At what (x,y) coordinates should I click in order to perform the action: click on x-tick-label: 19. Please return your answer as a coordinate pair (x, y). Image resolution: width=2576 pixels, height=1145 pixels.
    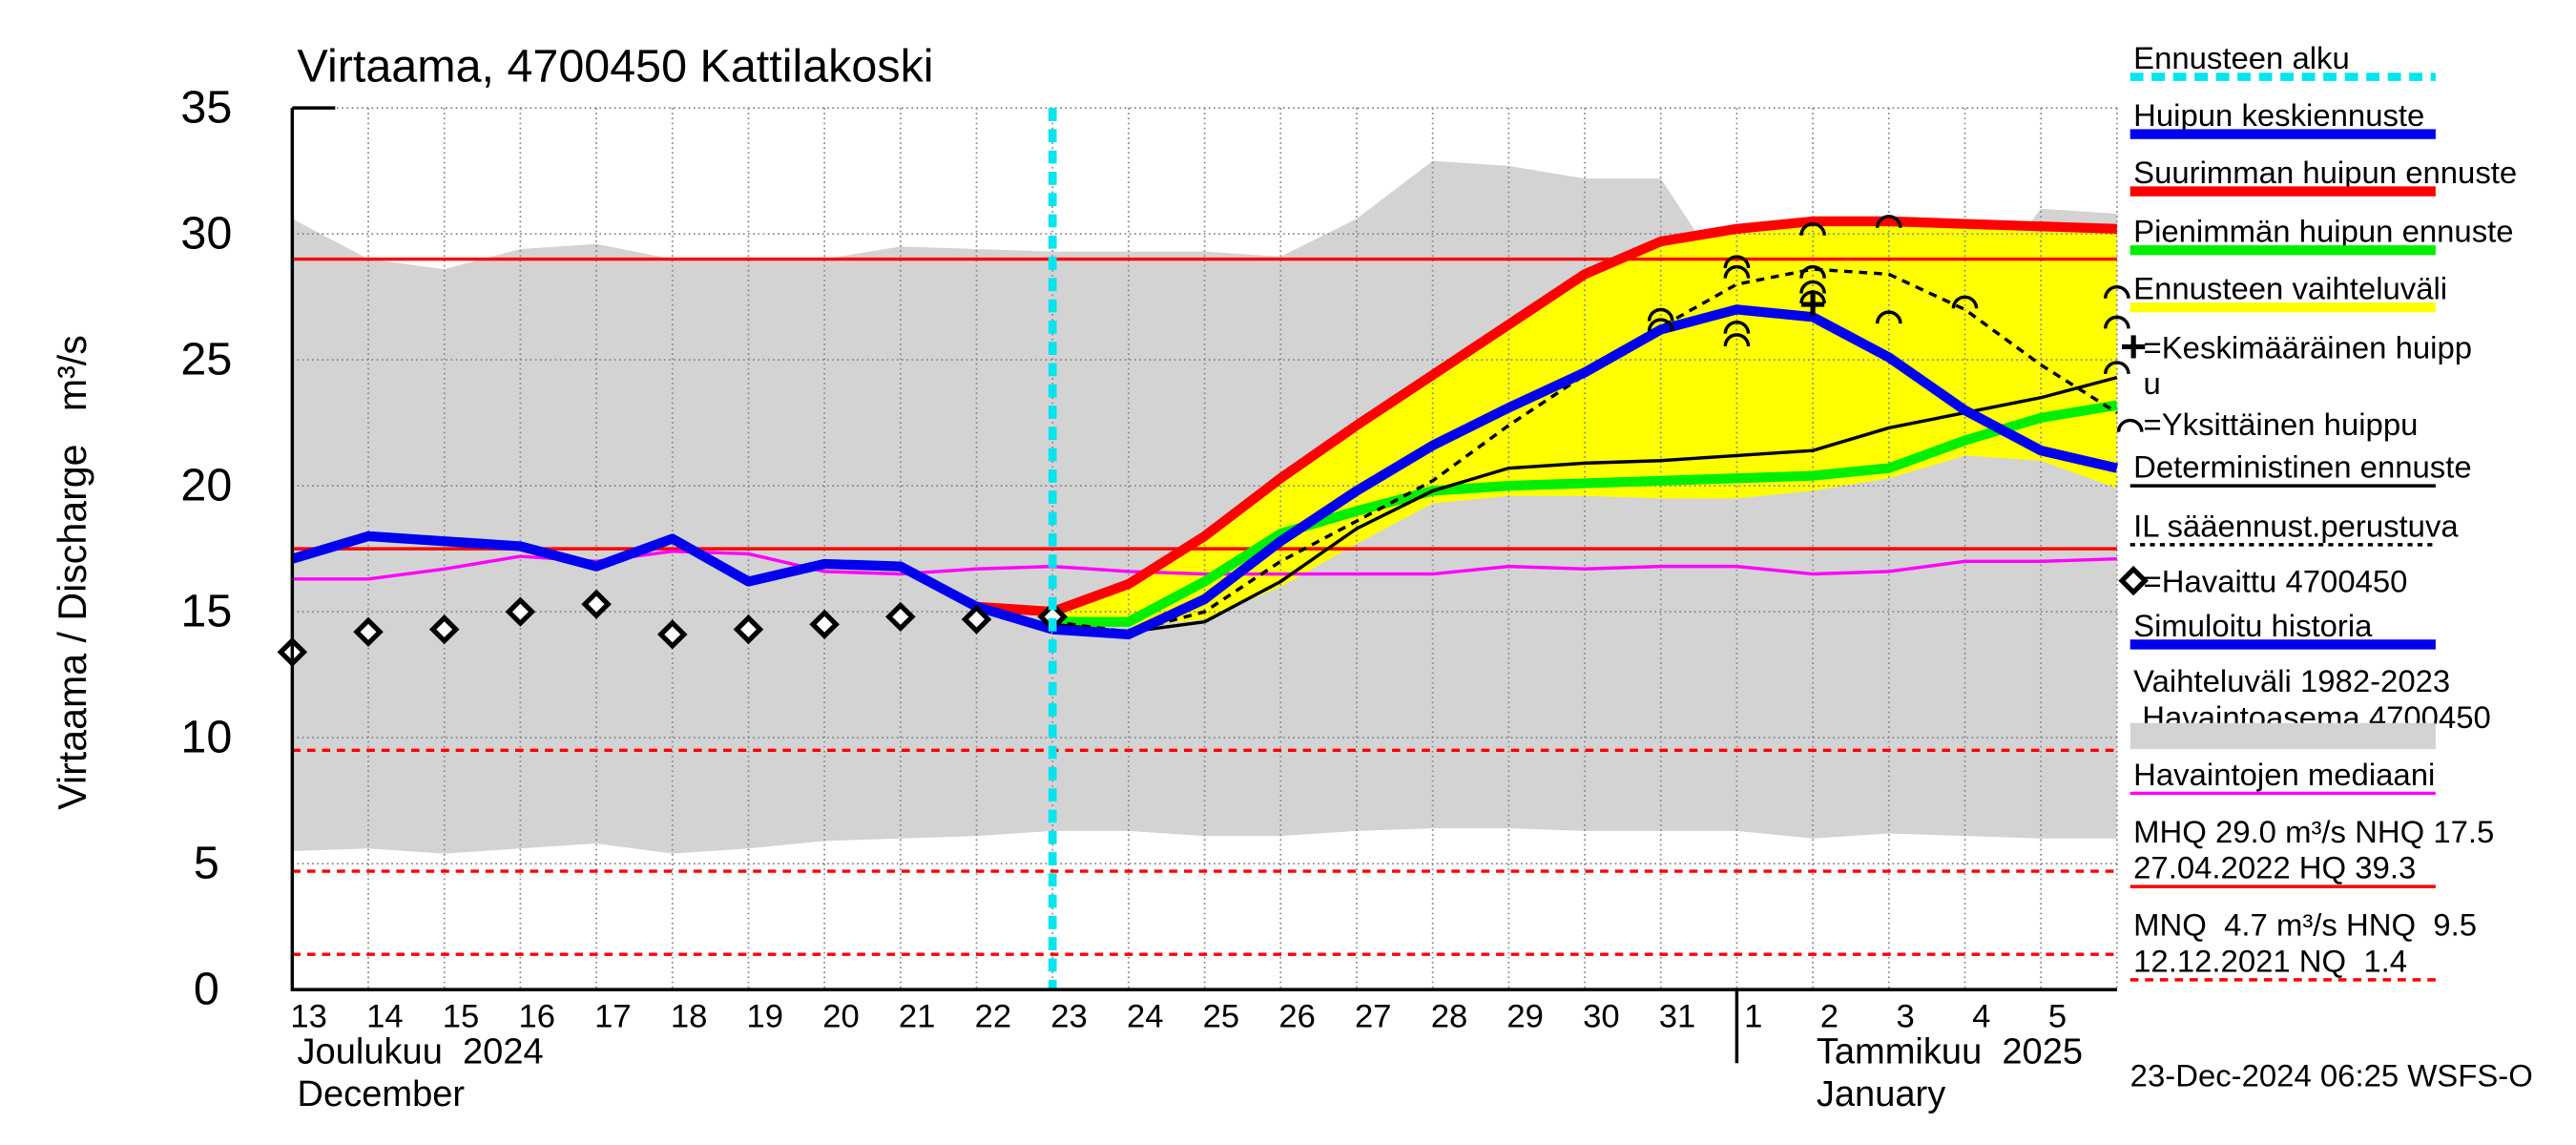
    Looking at the image, I should click on (765, 1017).